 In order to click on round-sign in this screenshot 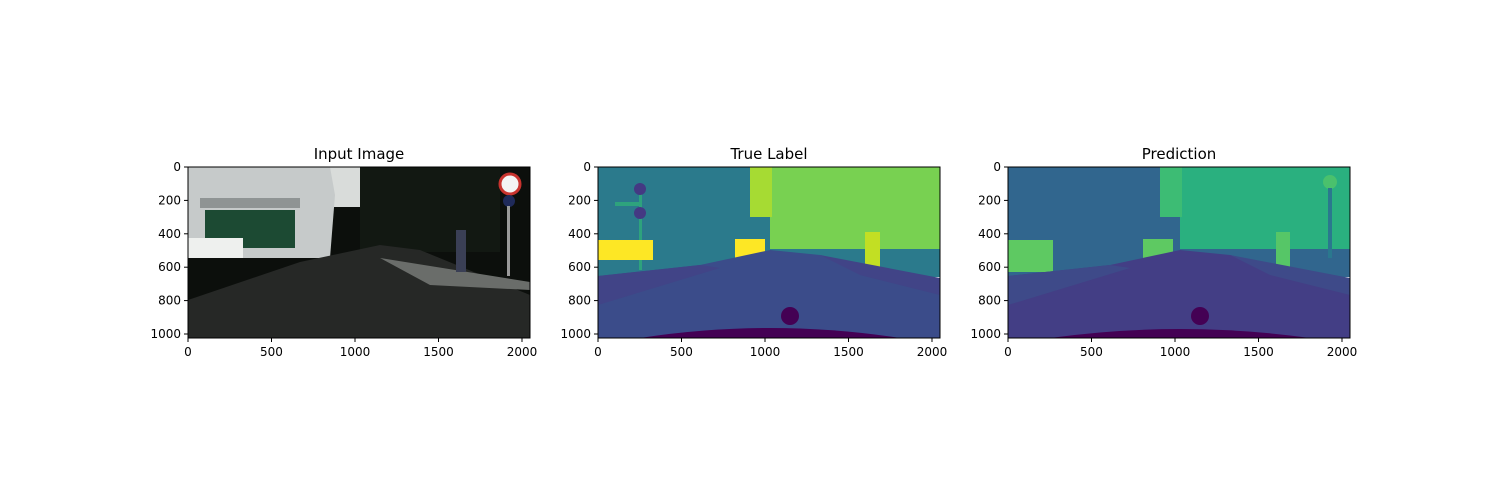, I will do `click(509, 201)`.